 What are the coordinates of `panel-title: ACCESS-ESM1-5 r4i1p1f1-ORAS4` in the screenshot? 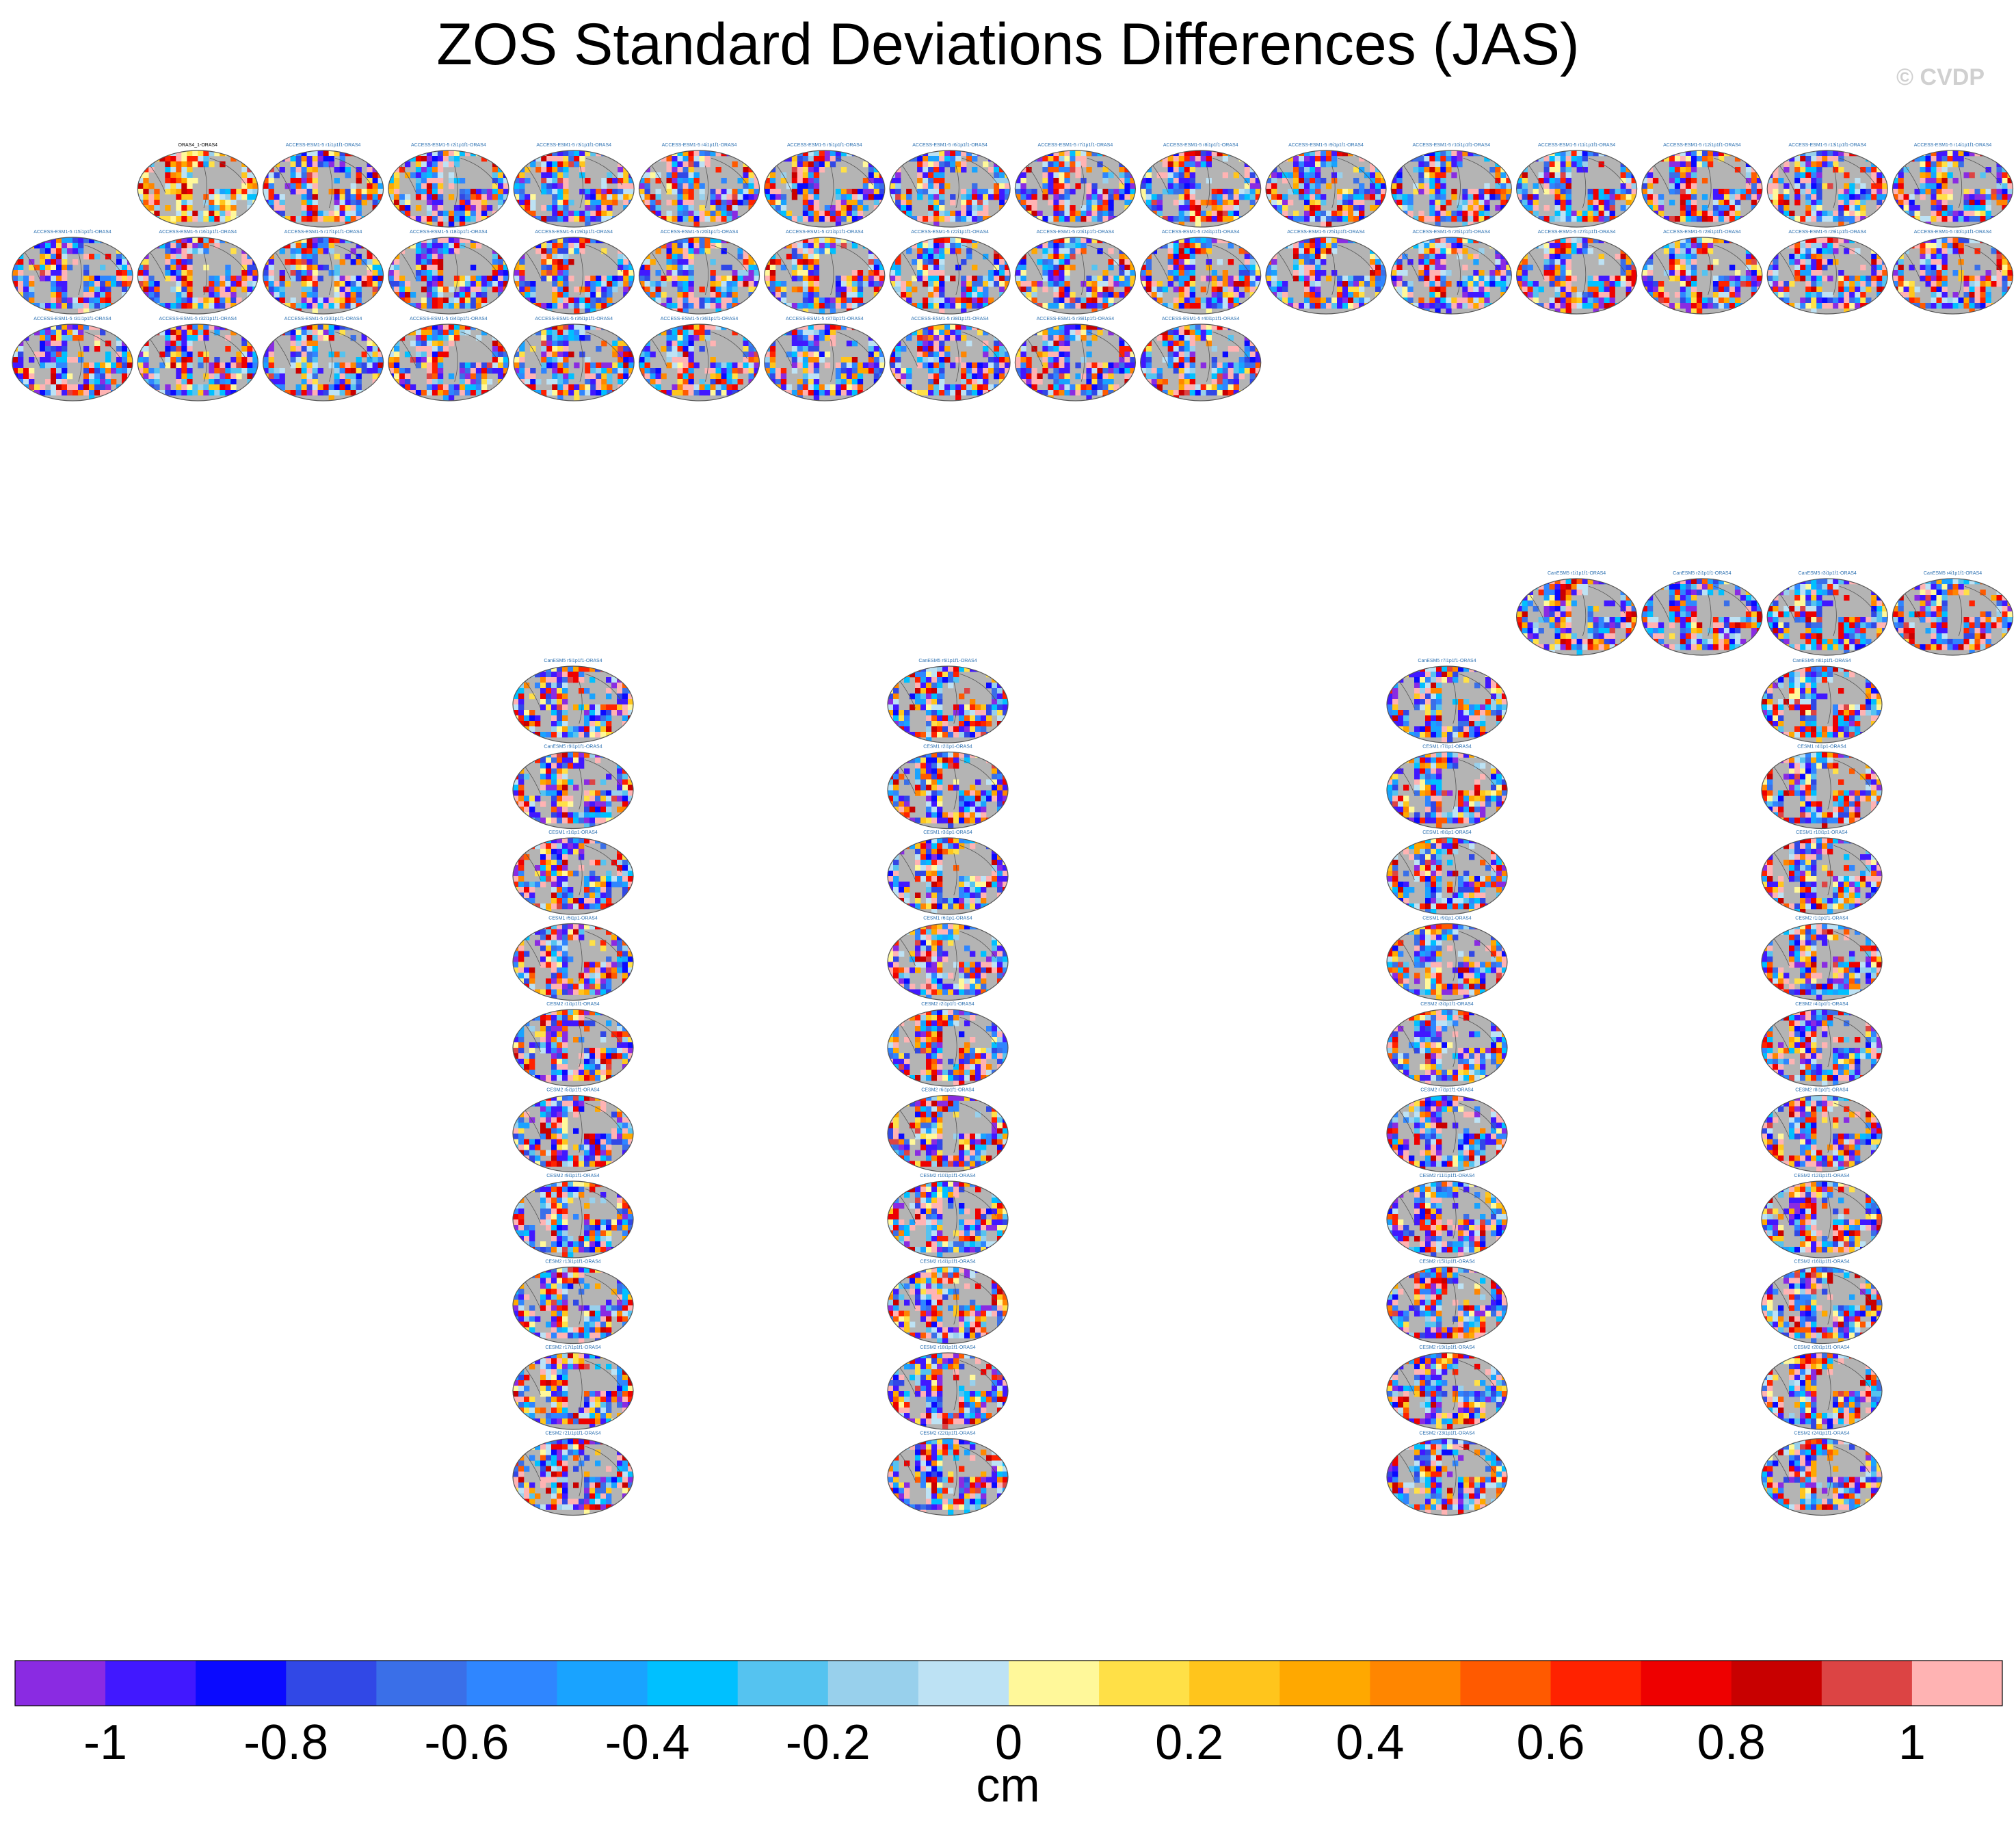 It's located at (699, 145).